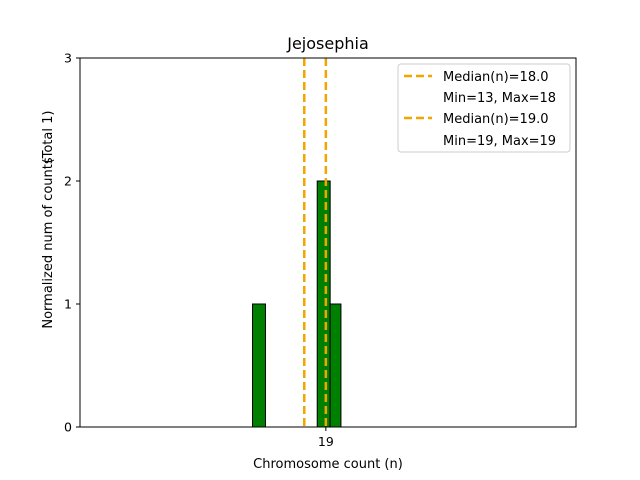  What do you see at coordinates (327, 43) in the screenshot?
I see `chart-title: Jejosephia` at bounding box center [327, 43].